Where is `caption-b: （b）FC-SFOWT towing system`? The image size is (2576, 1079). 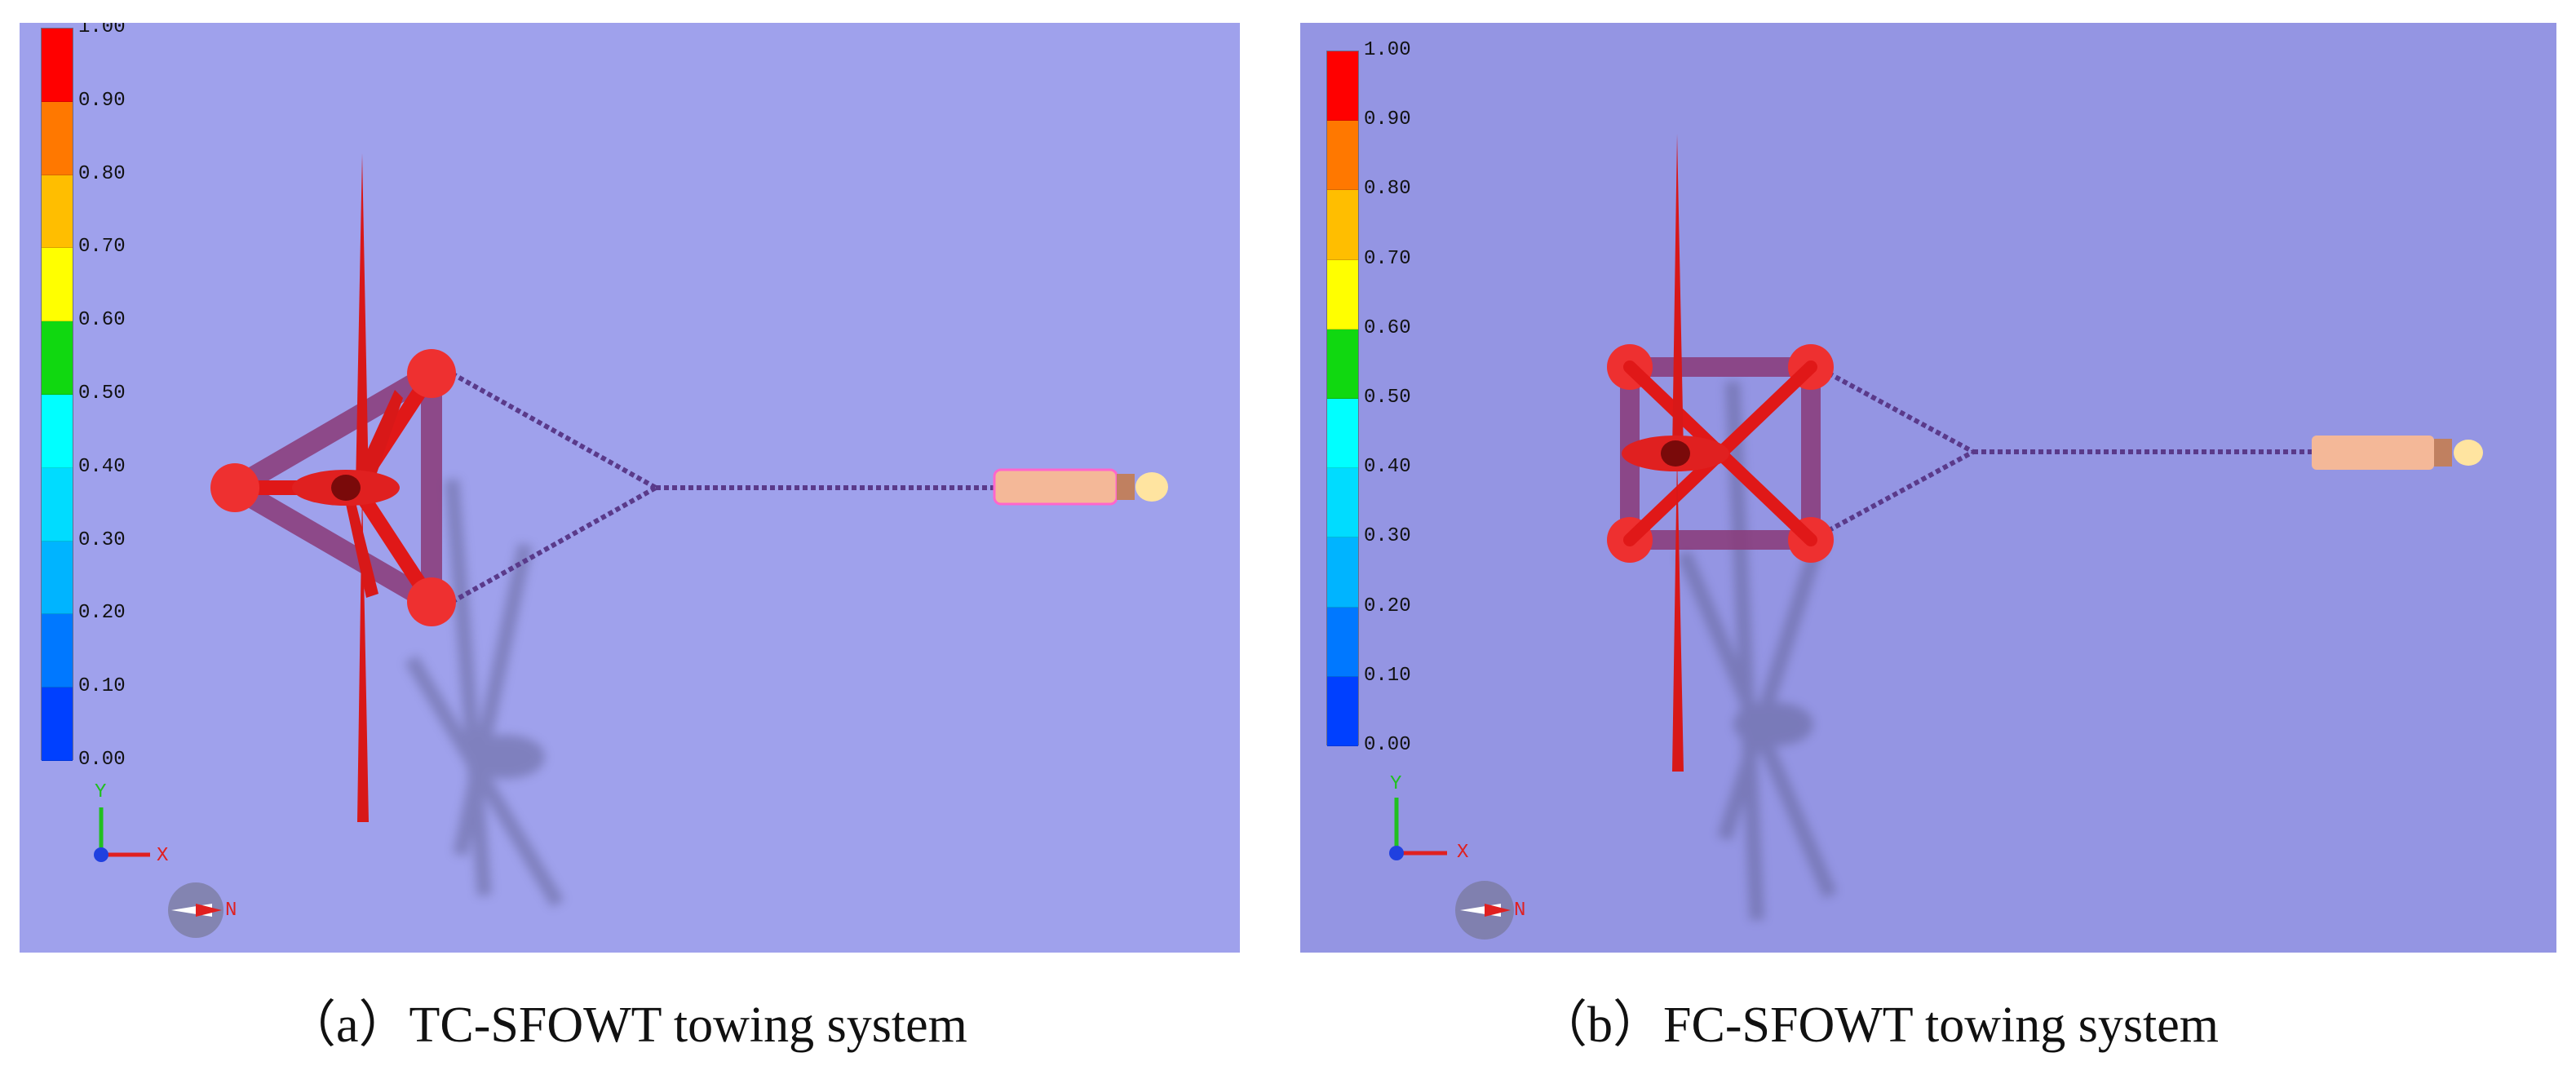
caption-b: （b）FC-SFOWT towing system is located at coordinates (1878, 1025).